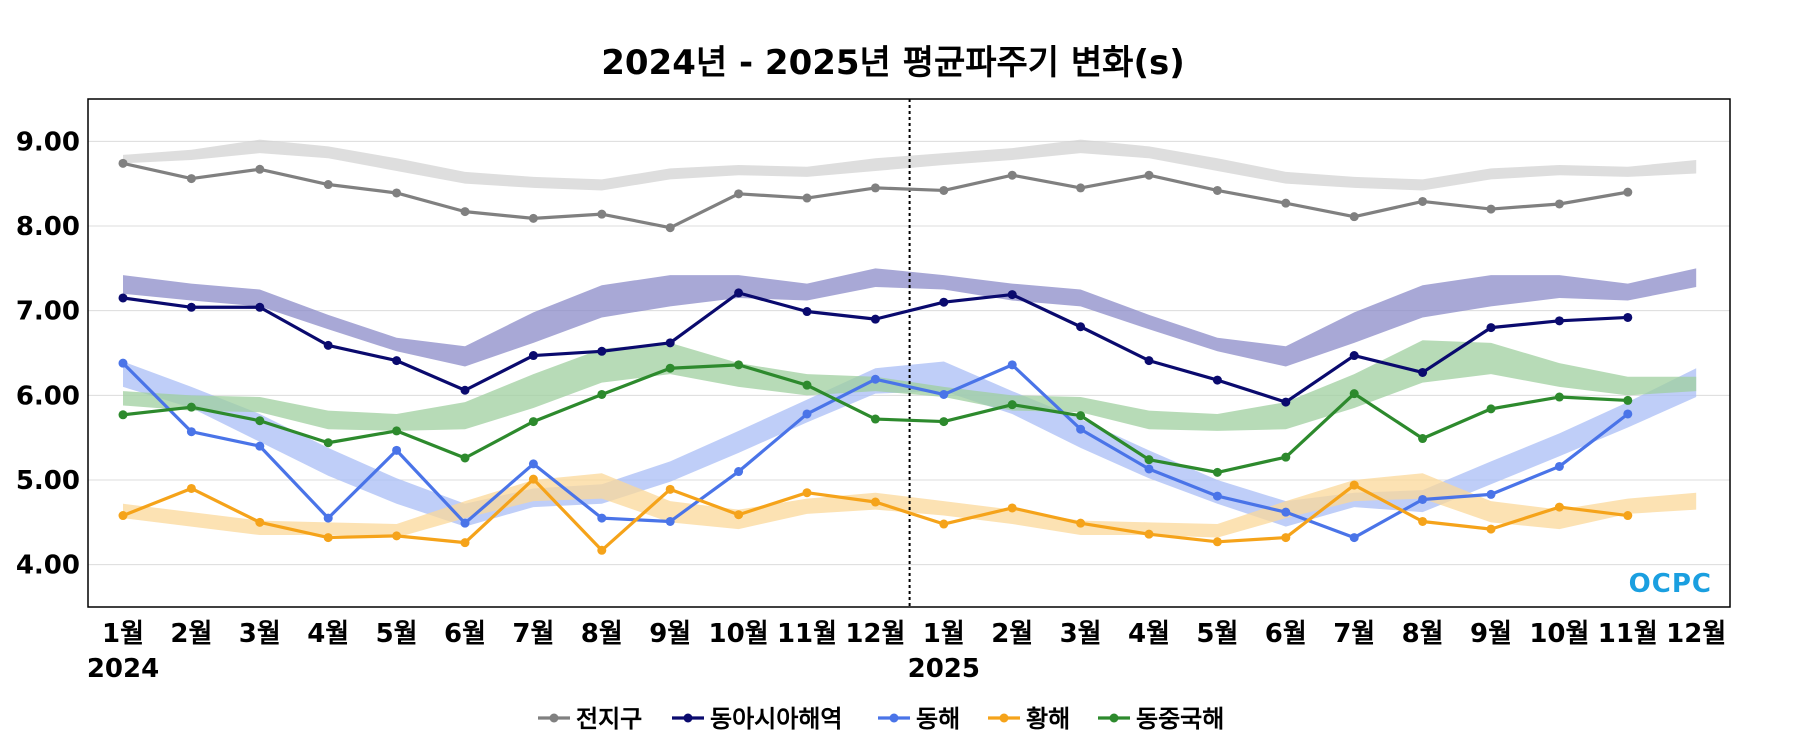  I want to click on x-tick-label: 11월, so click(807, 634).